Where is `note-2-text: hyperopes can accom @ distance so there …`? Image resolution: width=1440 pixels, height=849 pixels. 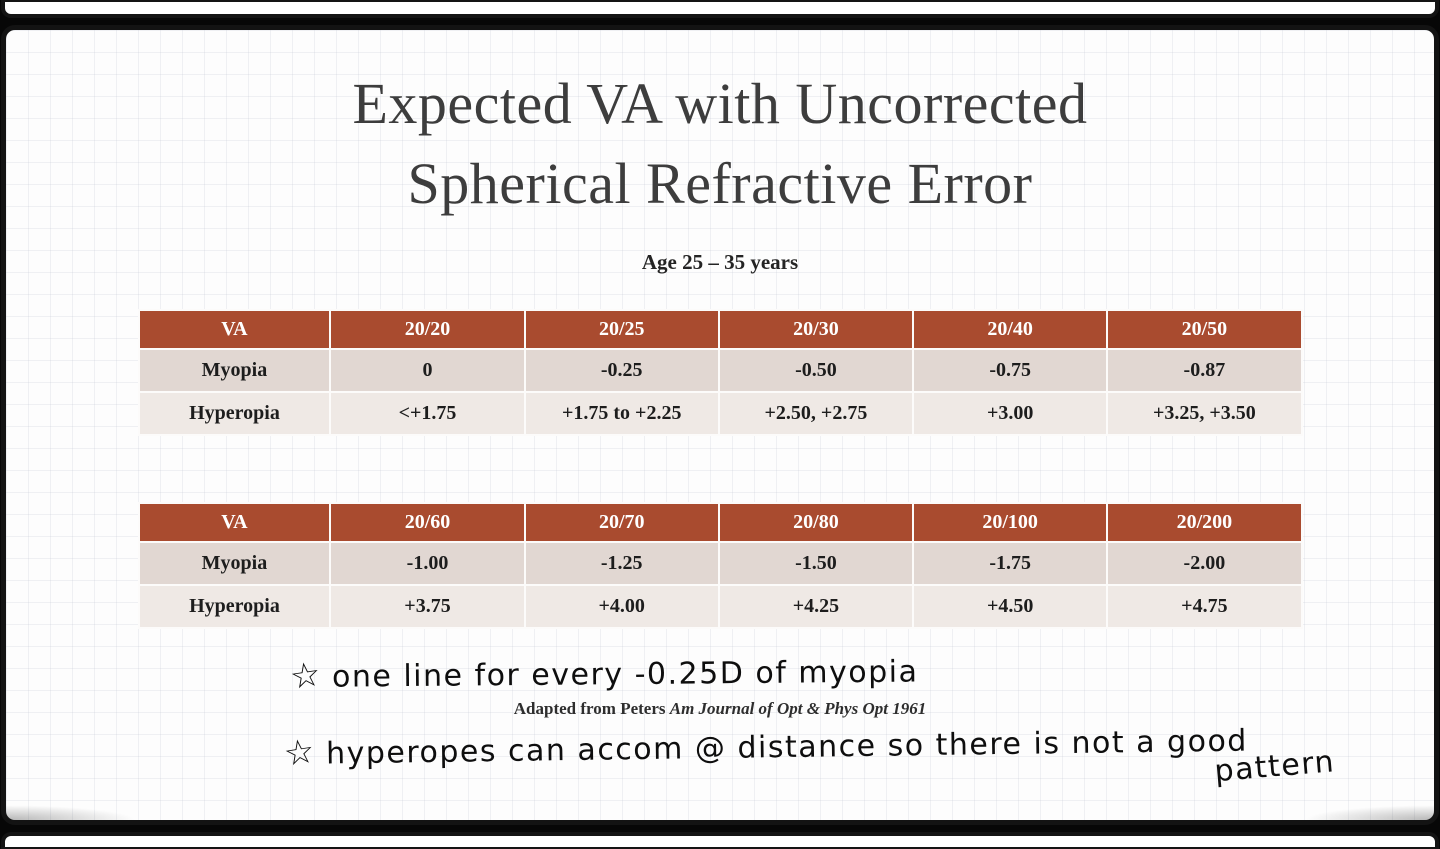
note-2-text: hyperopes can accom @ distance so there … is located at coordinates (787, 747).